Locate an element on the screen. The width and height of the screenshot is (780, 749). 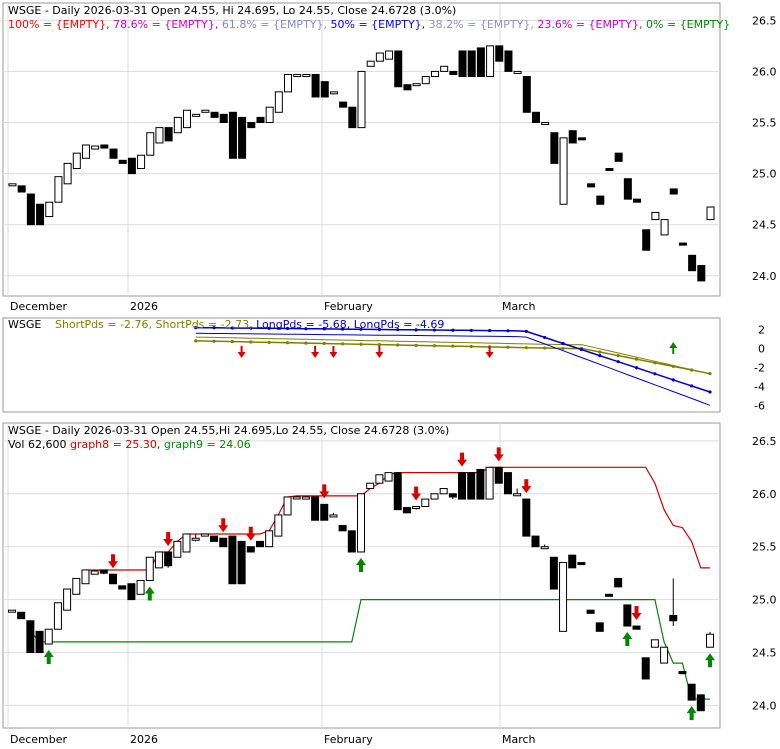
graph-legend-item: graph8 = 25.30, is located at coordinates (113, 444).